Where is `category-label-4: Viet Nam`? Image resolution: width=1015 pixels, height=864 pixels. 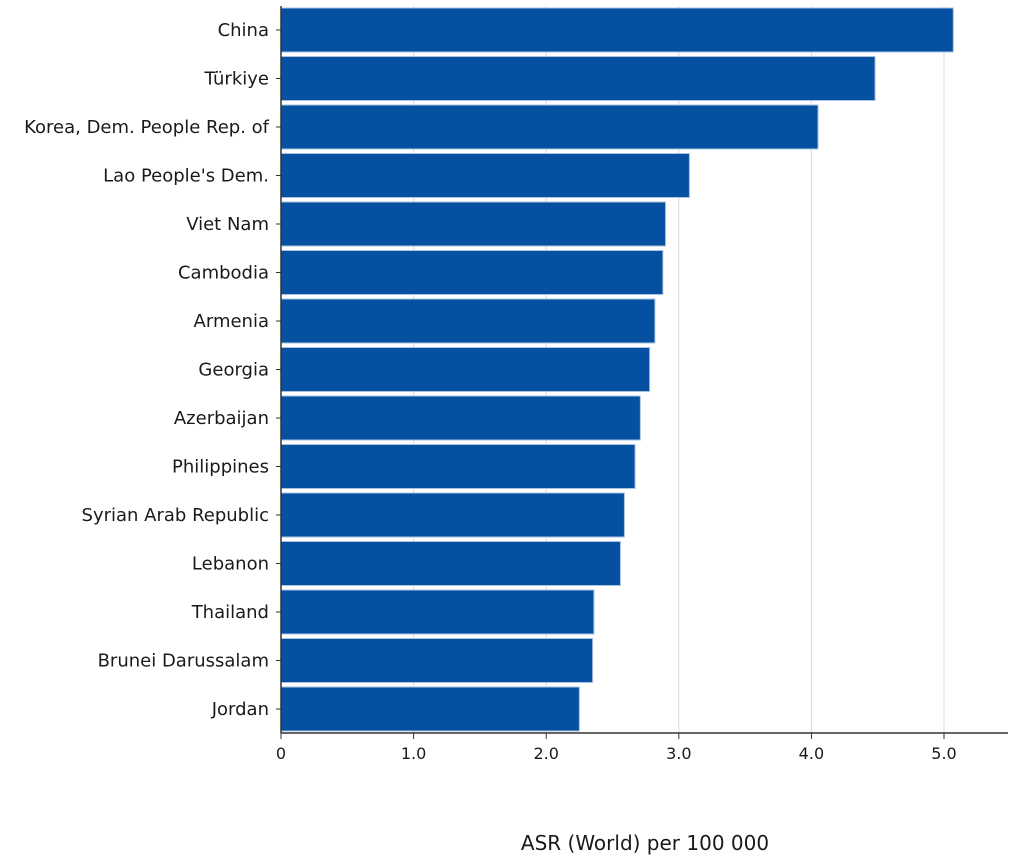
category-label-4: Viet Nam is located at coordinates (227, 224).